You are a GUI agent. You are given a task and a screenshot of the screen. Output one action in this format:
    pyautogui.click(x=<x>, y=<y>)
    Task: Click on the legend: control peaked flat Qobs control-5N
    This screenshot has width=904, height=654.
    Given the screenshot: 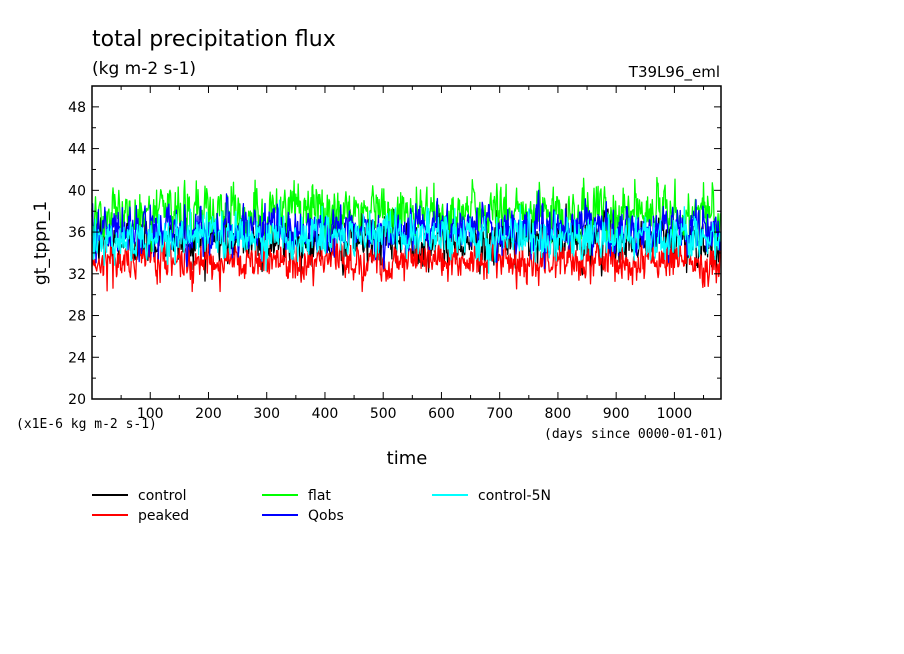 What is the action you would take?
    pyautogui.click(x=321, y=506)
    